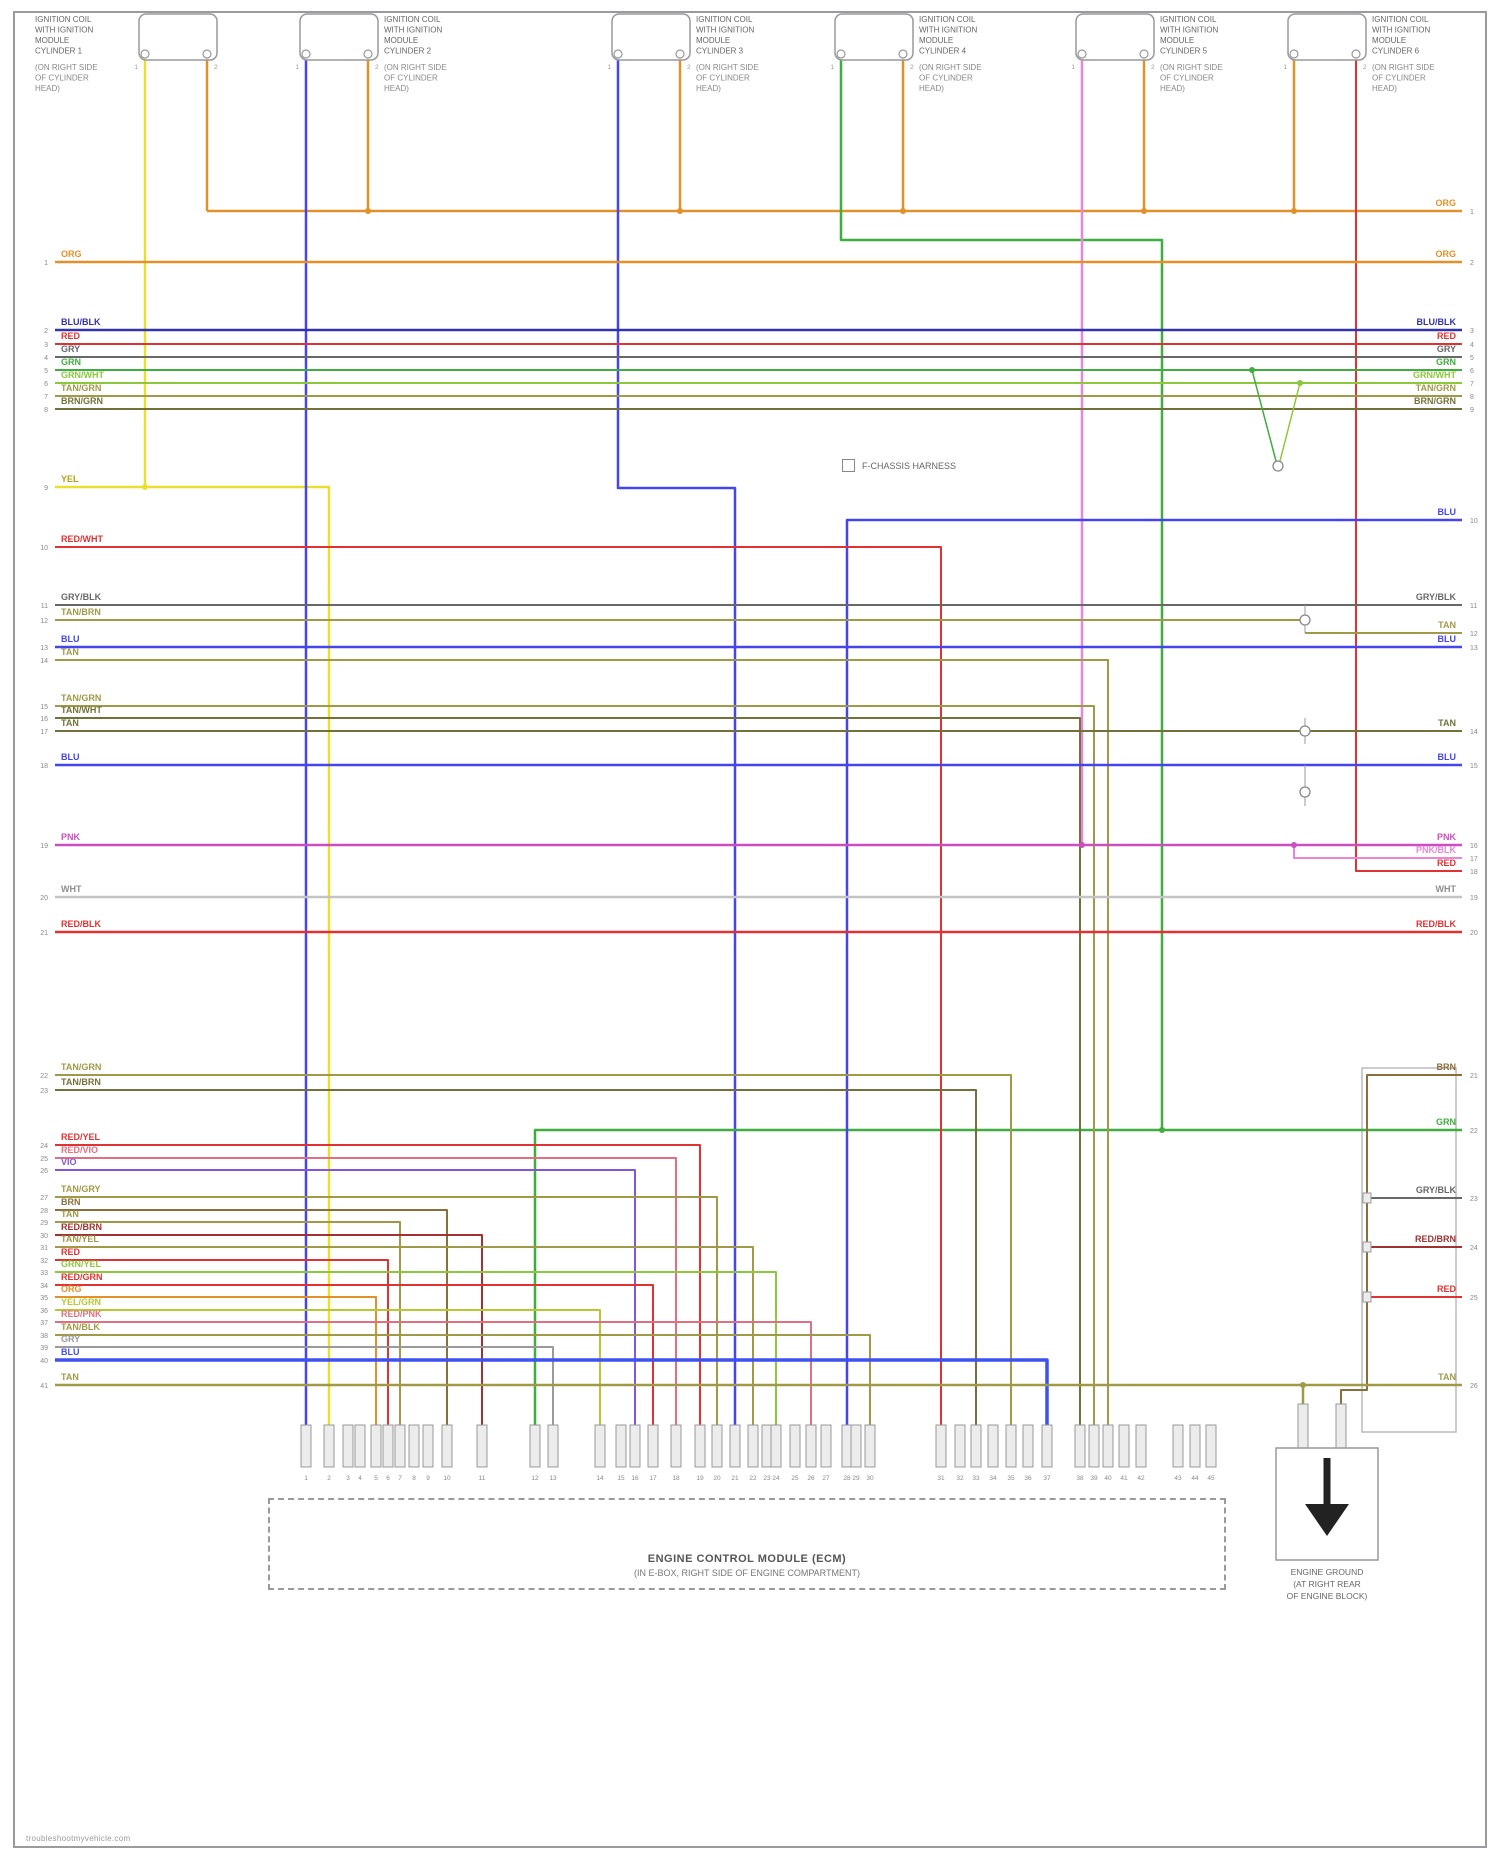 The height and width of the screenshot is (1861, 1500). What do you see at coordinates (1178, 1478) in the screenshot?
I see `ecm-pin-number: 43` at bounding box center [1178, 1478].